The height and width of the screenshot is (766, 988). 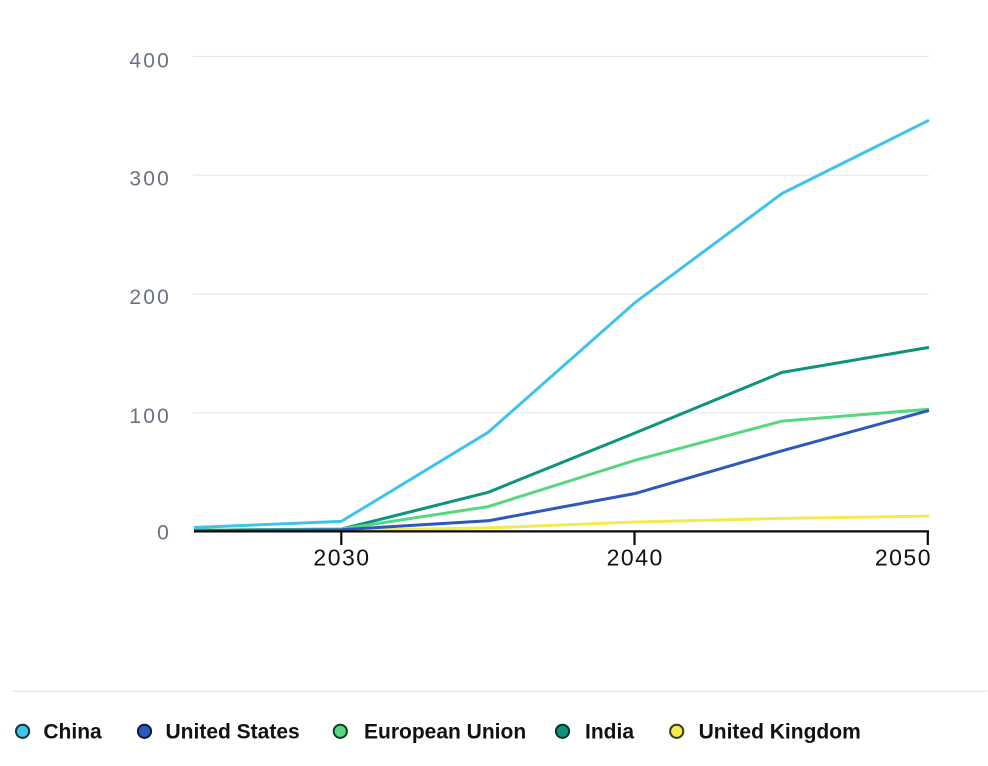 What do you see at coordinates (150, 416) in the screenshot?
I see `svg-text: 100` at bounding box center [150, 416].